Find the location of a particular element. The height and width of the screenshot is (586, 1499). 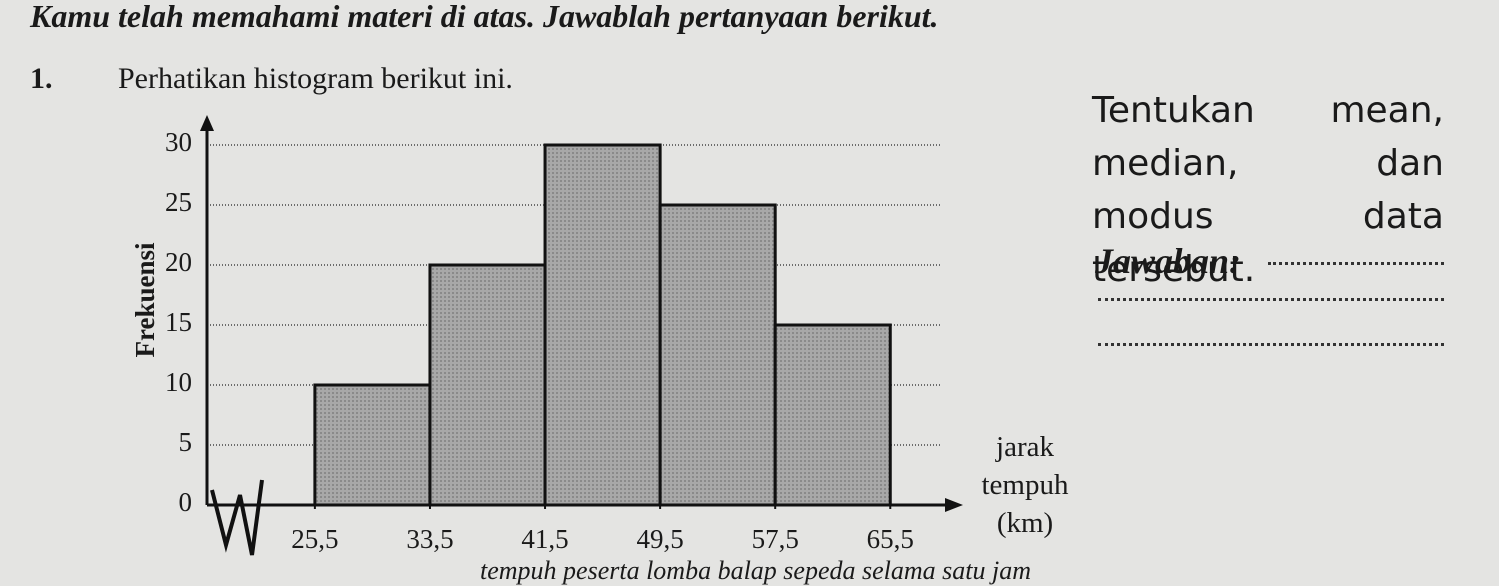

y-tick-label: 15 is located at coordinates (178, 322).